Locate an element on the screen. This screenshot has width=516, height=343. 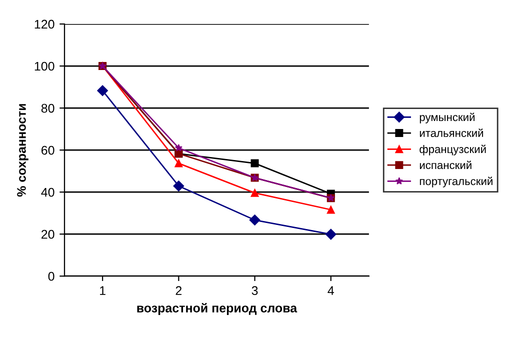
x-tick-label: 2 is located at coordinates (179, 290).